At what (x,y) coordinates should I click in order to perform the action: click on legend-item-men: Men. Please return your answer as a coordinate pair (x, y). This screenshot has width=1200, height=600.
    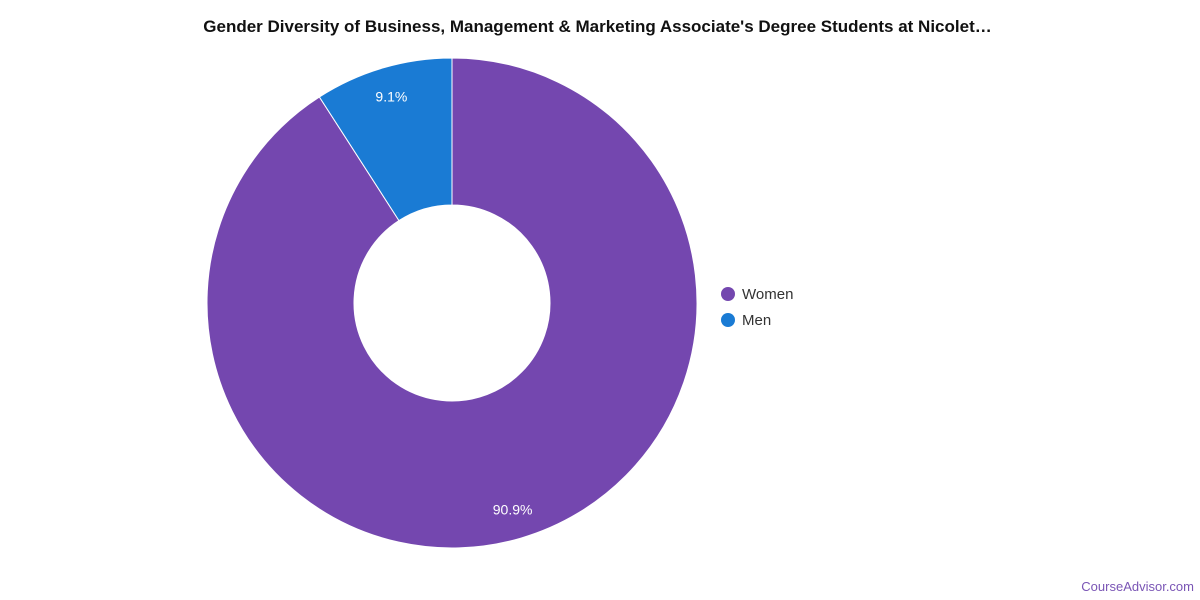
    Looking at the image, I should click on (757, 320).